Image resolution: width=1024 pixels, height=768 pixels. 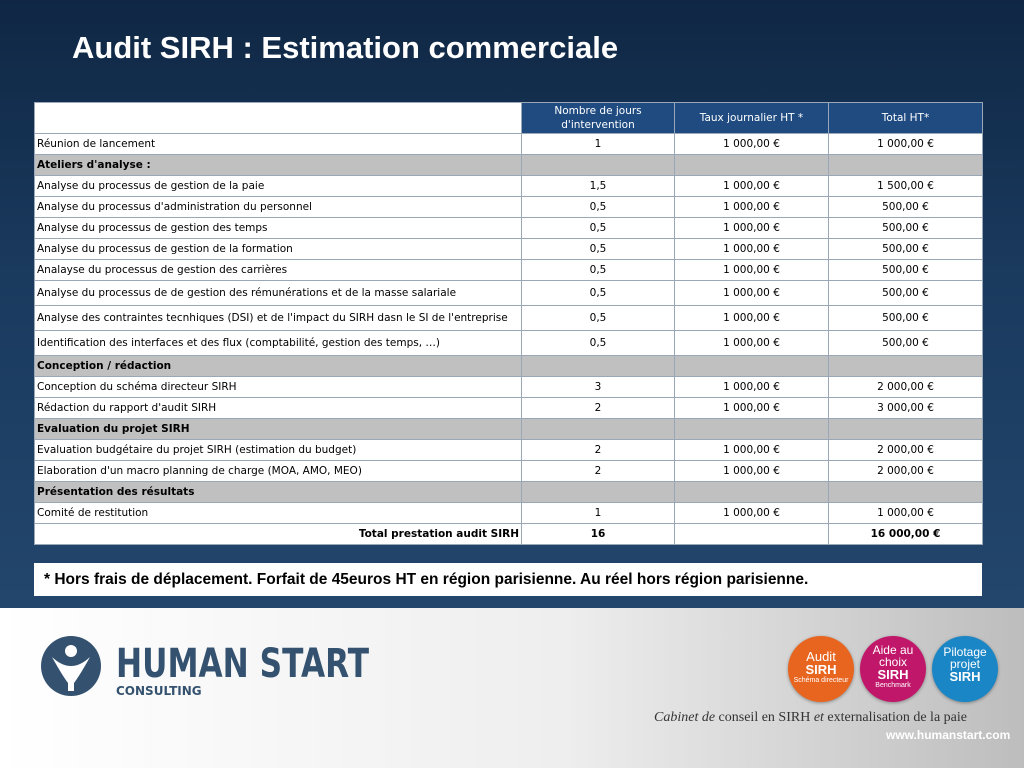 What do you see at coordinates (751, 118) in the screenshot?
I see `header-rate: Taux journalier HT *` at bounding box center [751, 118].